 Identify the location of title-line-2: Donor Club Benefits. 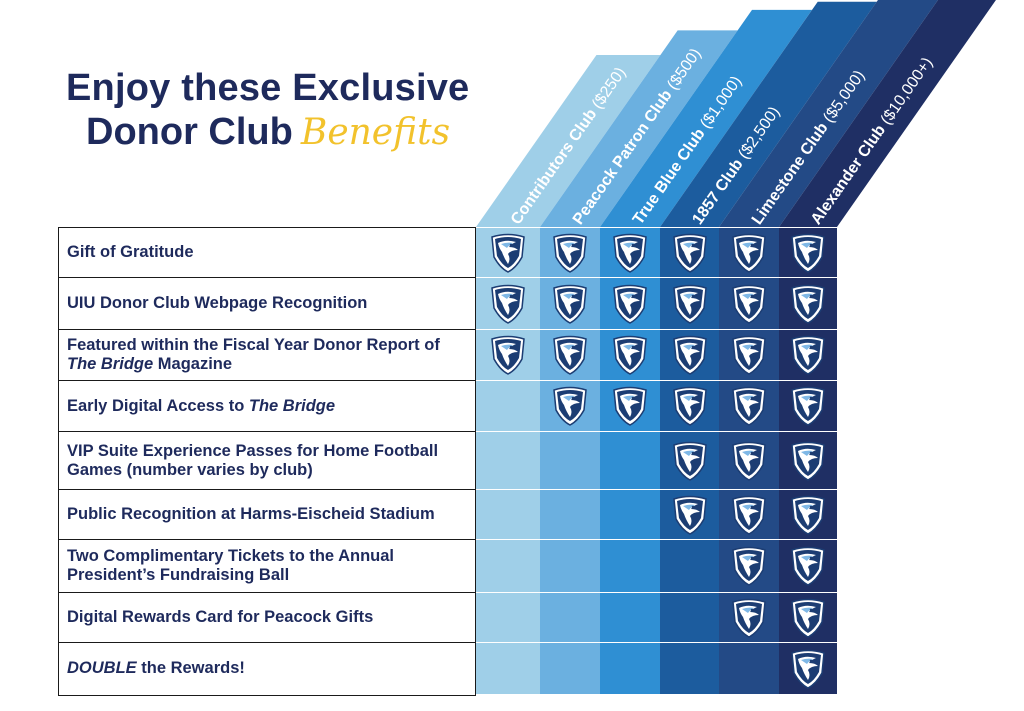
(296, 132).